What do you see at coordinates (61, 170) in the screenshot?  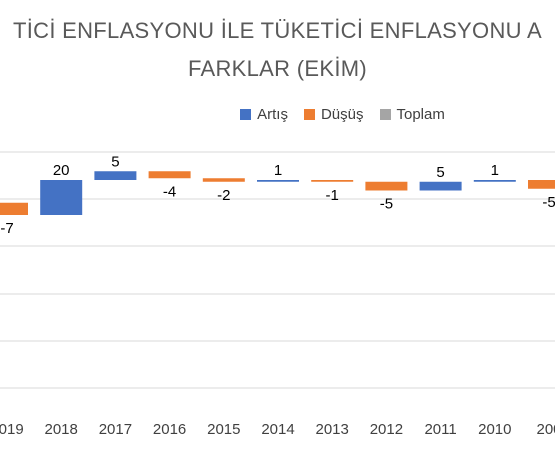 I see `data-label-2018: 20` at bounding box center [61, 170].